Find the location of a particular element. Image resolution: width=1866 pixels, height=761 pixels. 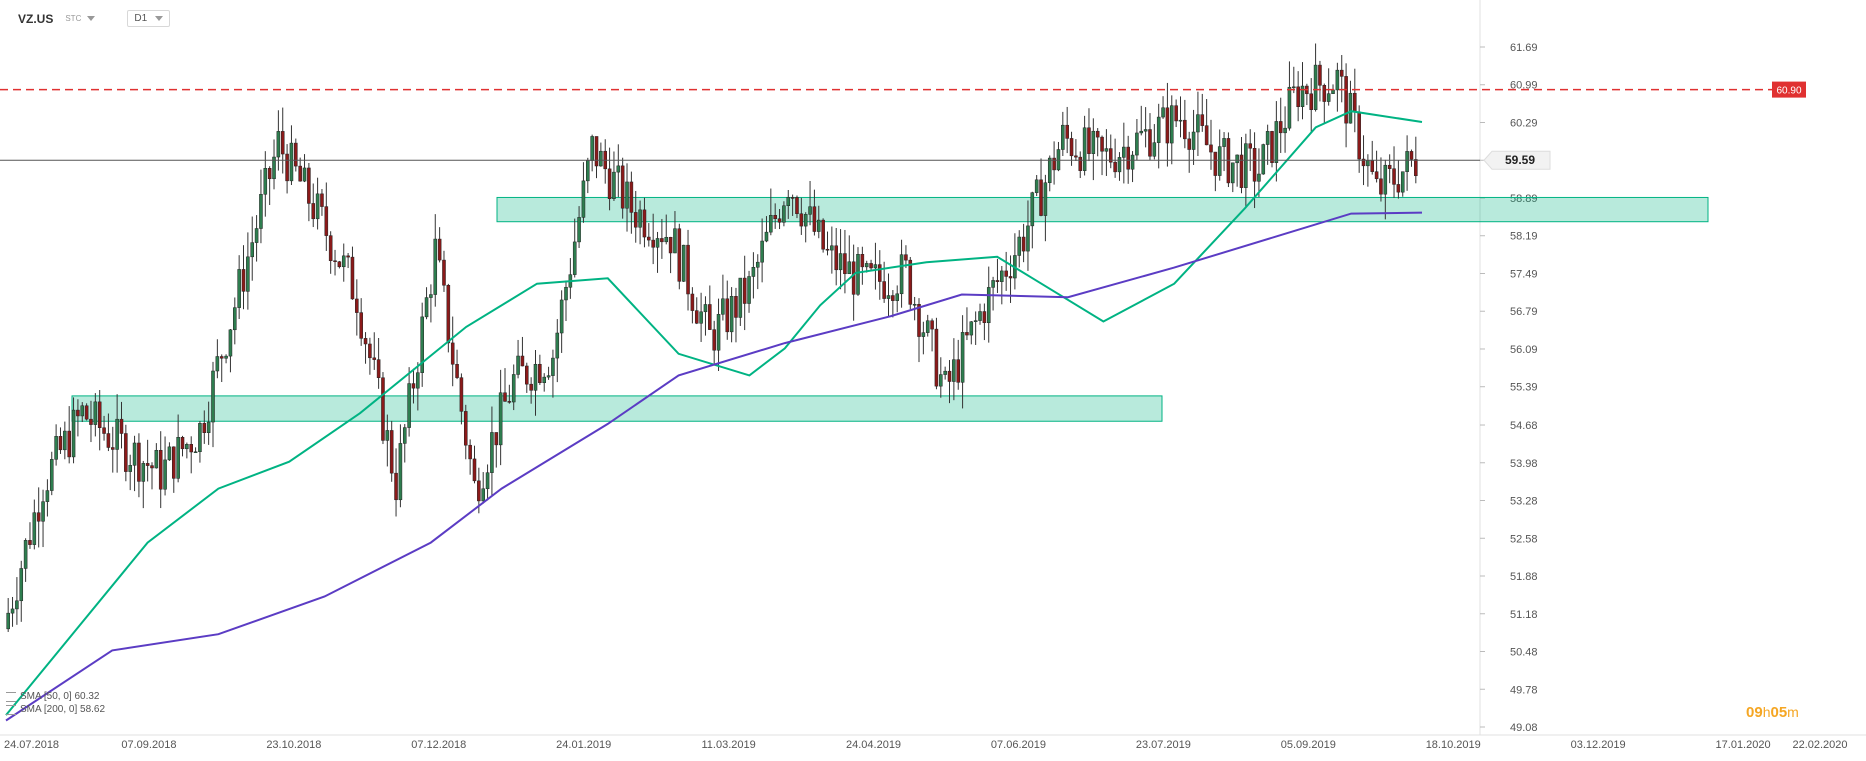

legend-item-sma50: SMA [50, 0] 60.32 is located at coordinates (55, 696).